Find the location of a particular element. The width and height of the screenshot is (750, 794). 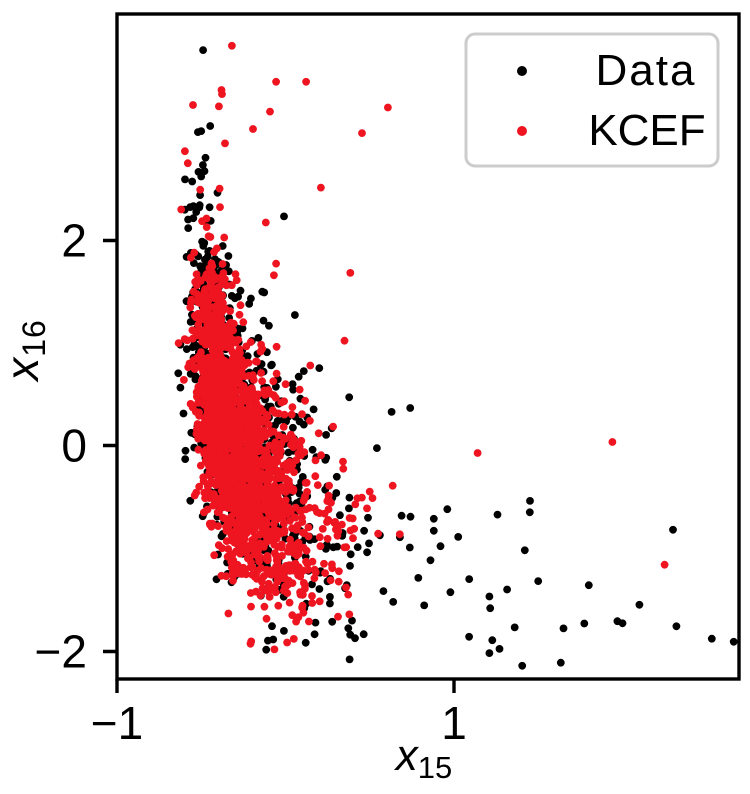

svg-text: Data is located at coordinates (646, 70).